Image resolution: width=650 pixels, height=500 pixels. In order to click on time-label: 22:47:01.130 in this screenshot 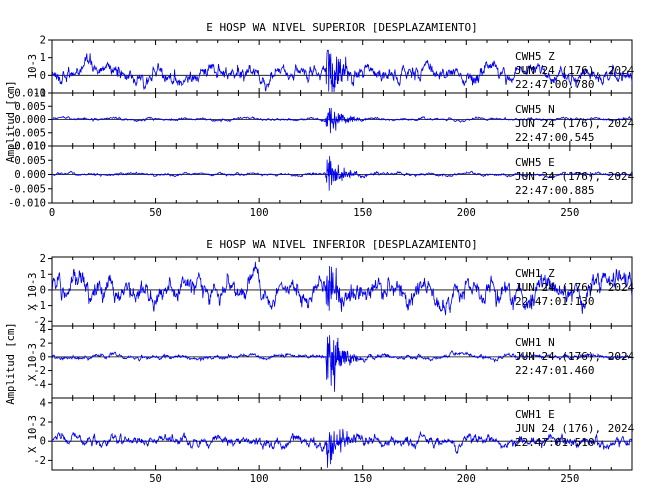, I will do `click(554, 301)`.